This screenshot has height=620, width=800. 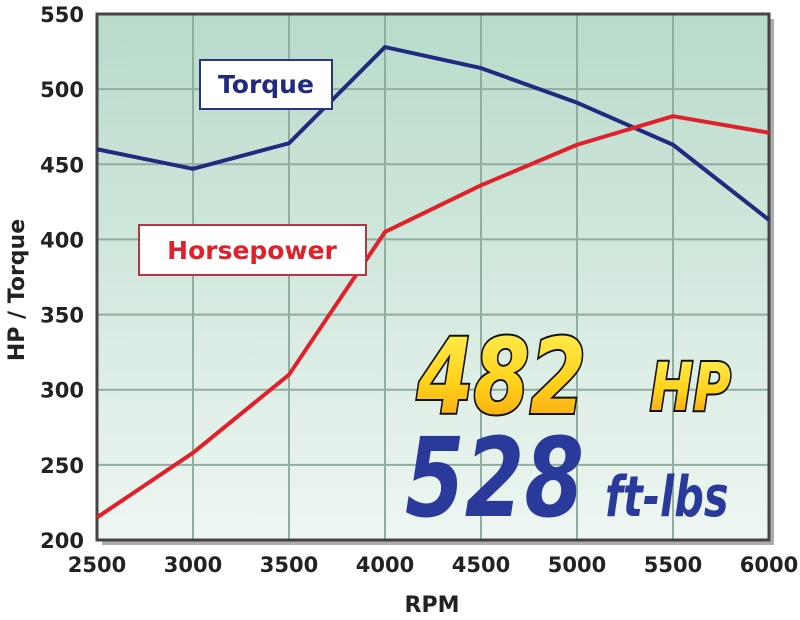 What do you see at coordinates (193, 565) in the screenshot?
I see `x-tick-label: 3000` at bounding box center [193, 565].